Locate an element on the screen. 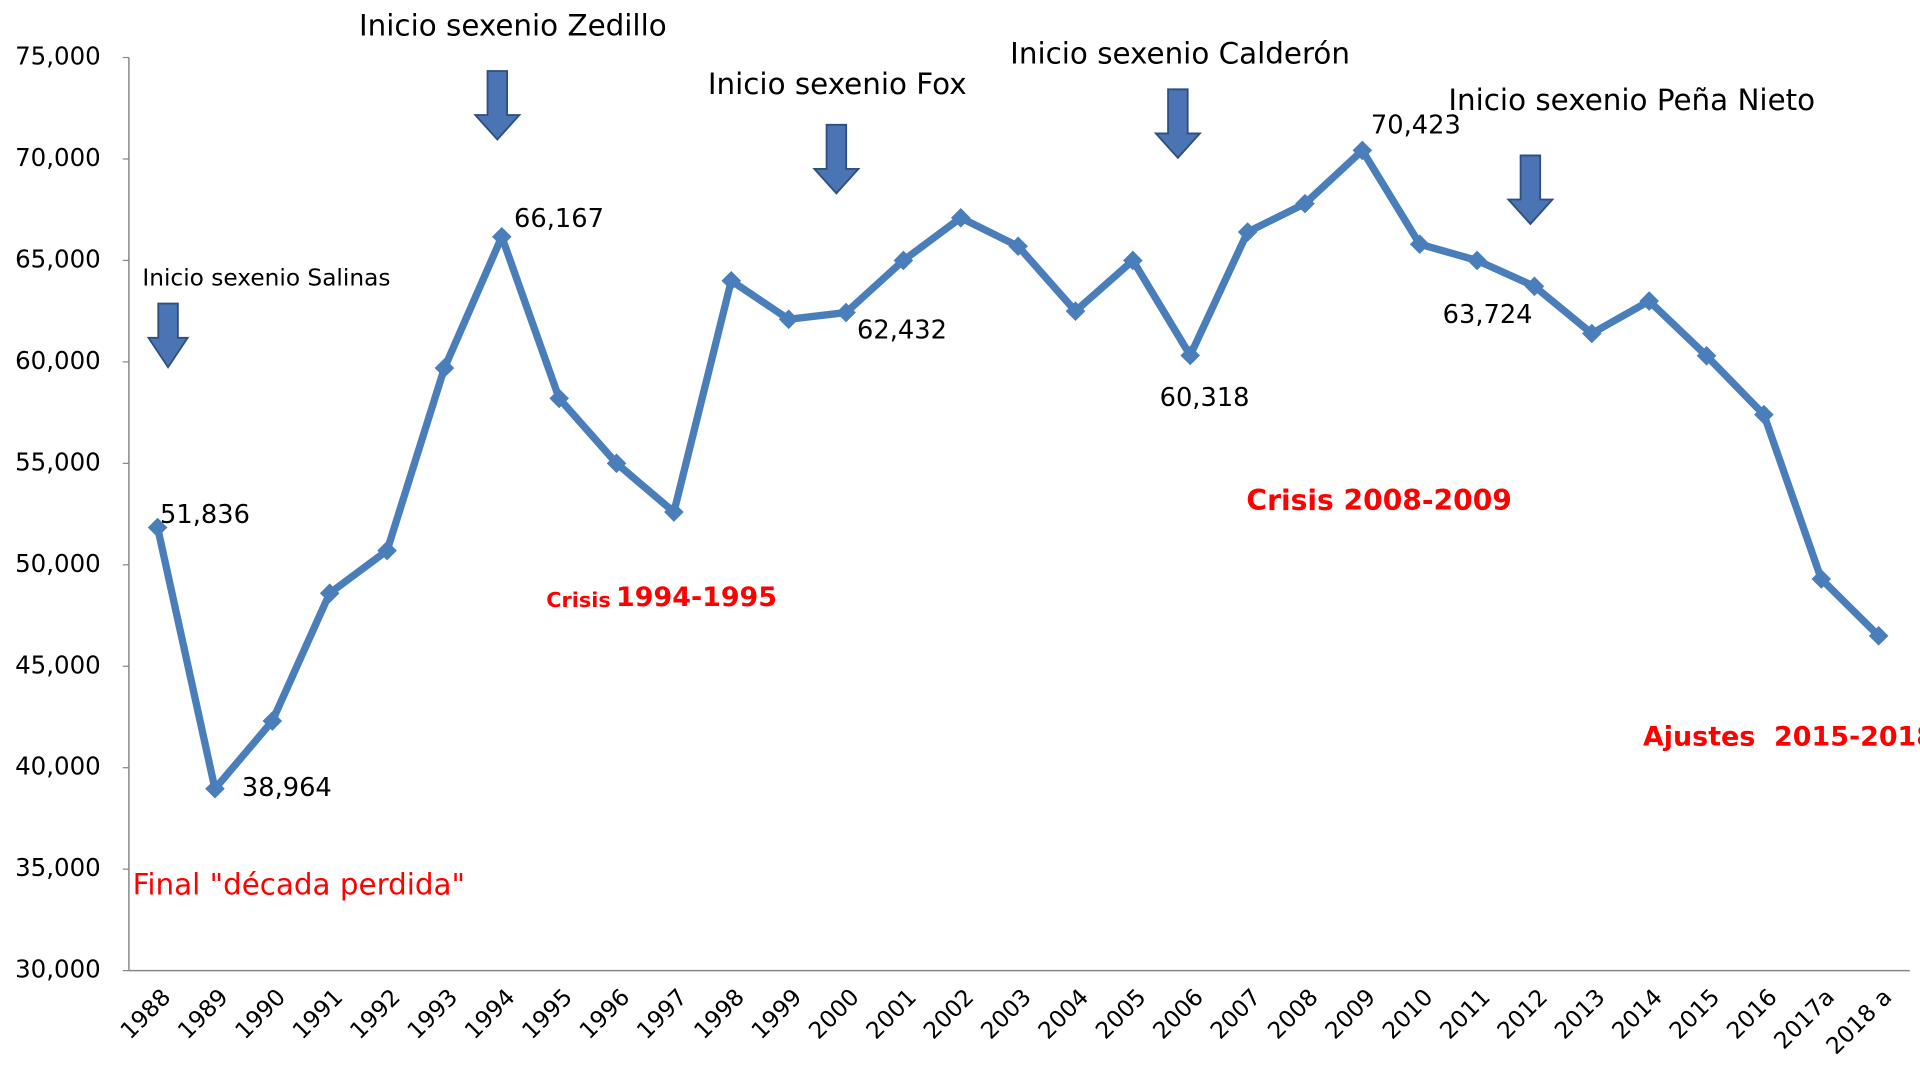  x-tick-label: 2005 is located at coordinates (1121, 1014).